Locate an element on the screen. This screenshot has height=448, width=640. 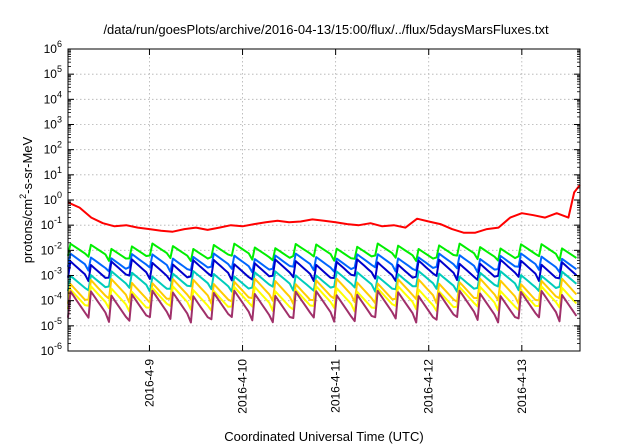
y-tick-label: 10⁻⁴ is located at coordinates (51, 299).